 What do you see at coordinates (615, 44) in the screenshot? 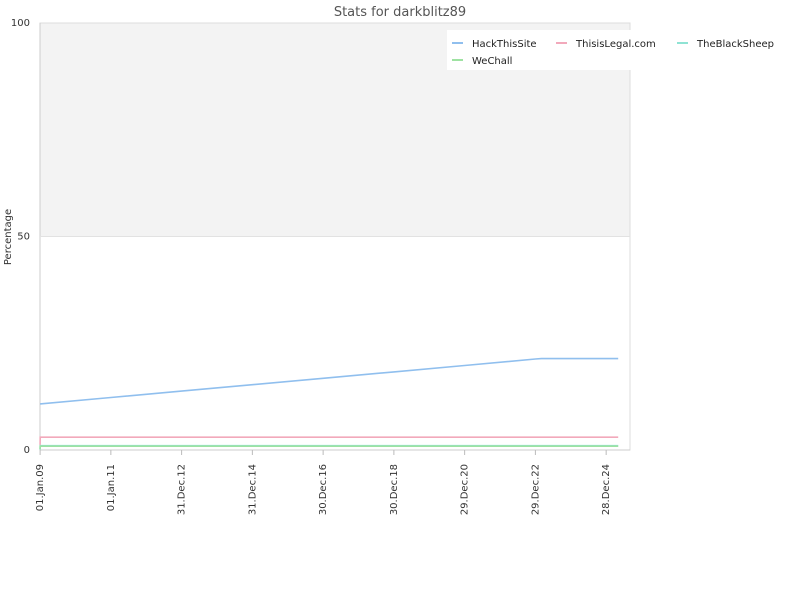
I see `legend-label: ThisisLegal.com` at bounding box center [615, 44].